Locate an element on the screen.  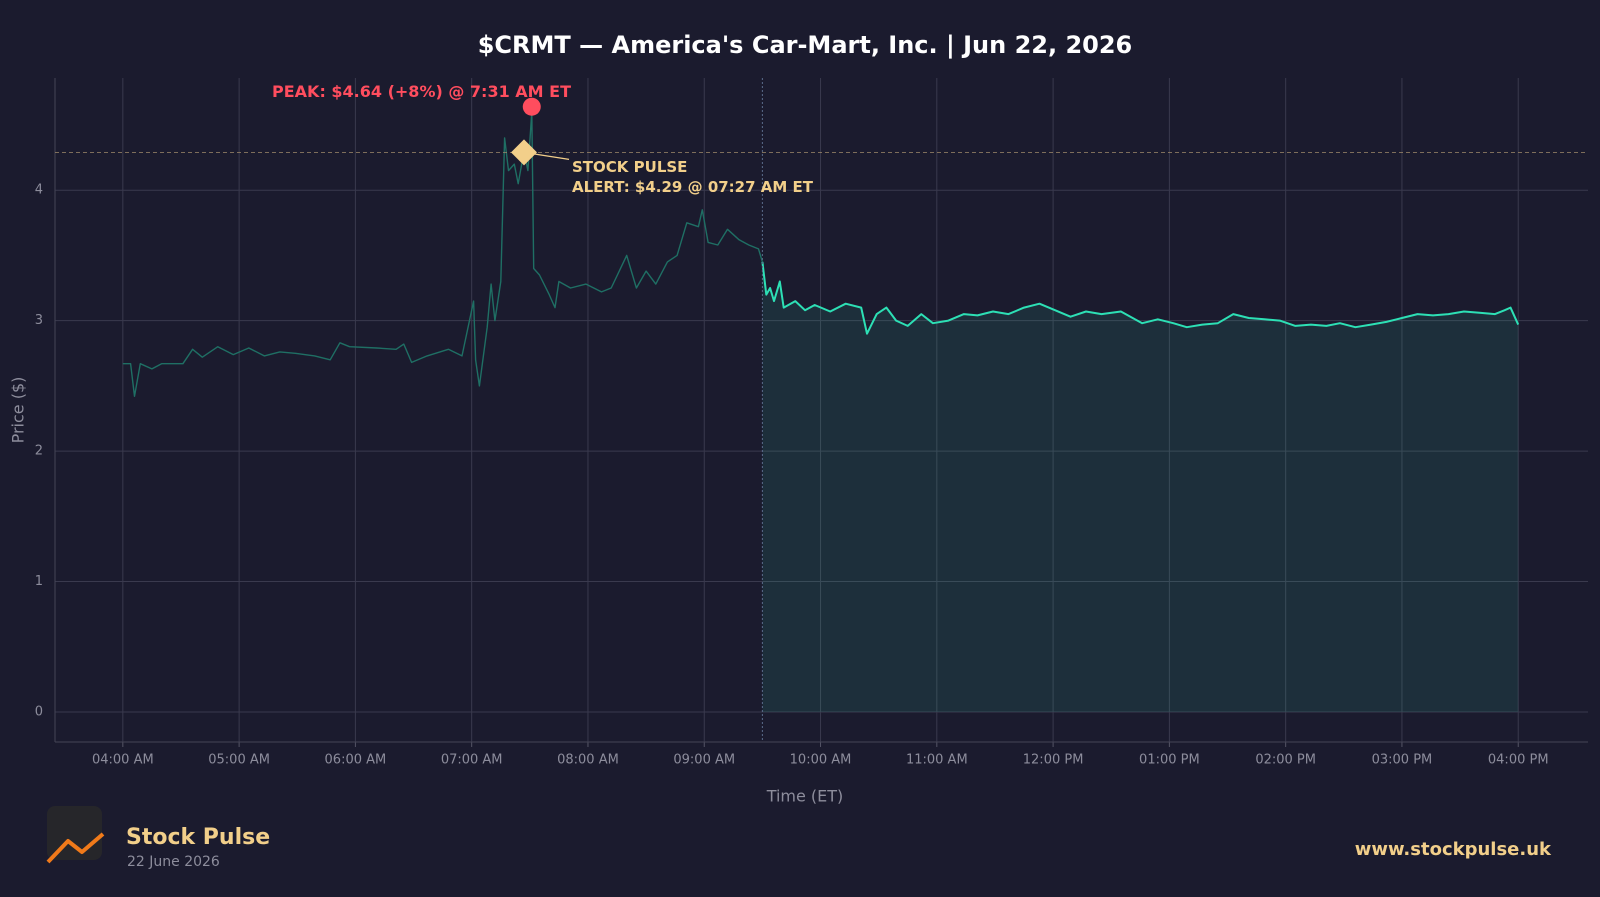
y-tick-label: 4 is located at coordinates (39, 190).